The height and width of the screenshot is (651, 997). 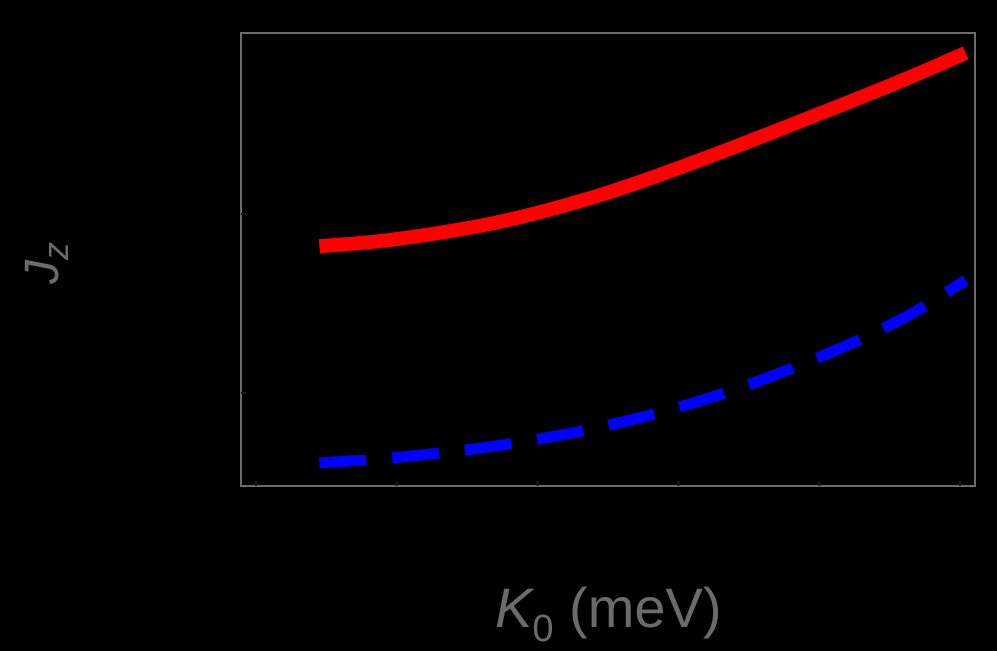 What do you see at coordinates (543, 629) in the screenshot?
I see `x-label-subscript: 0` at bounding box center [543, 629].